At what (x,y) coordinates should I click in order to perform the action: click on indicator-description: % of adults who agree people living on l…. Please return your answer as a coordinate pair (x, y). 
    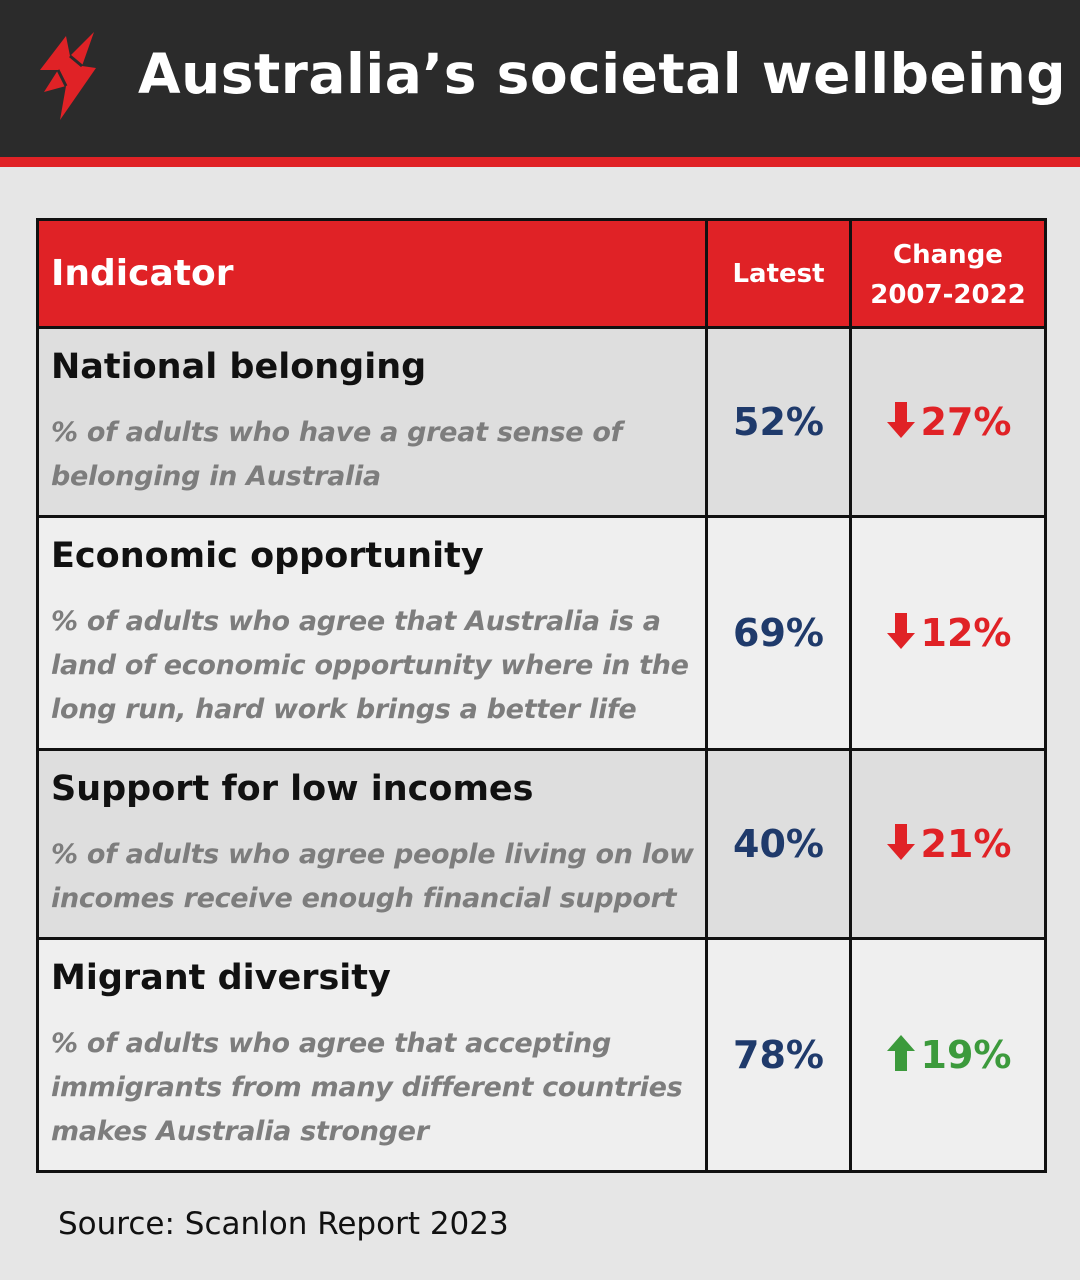
    Looking at the image, I should click on (372, 876).